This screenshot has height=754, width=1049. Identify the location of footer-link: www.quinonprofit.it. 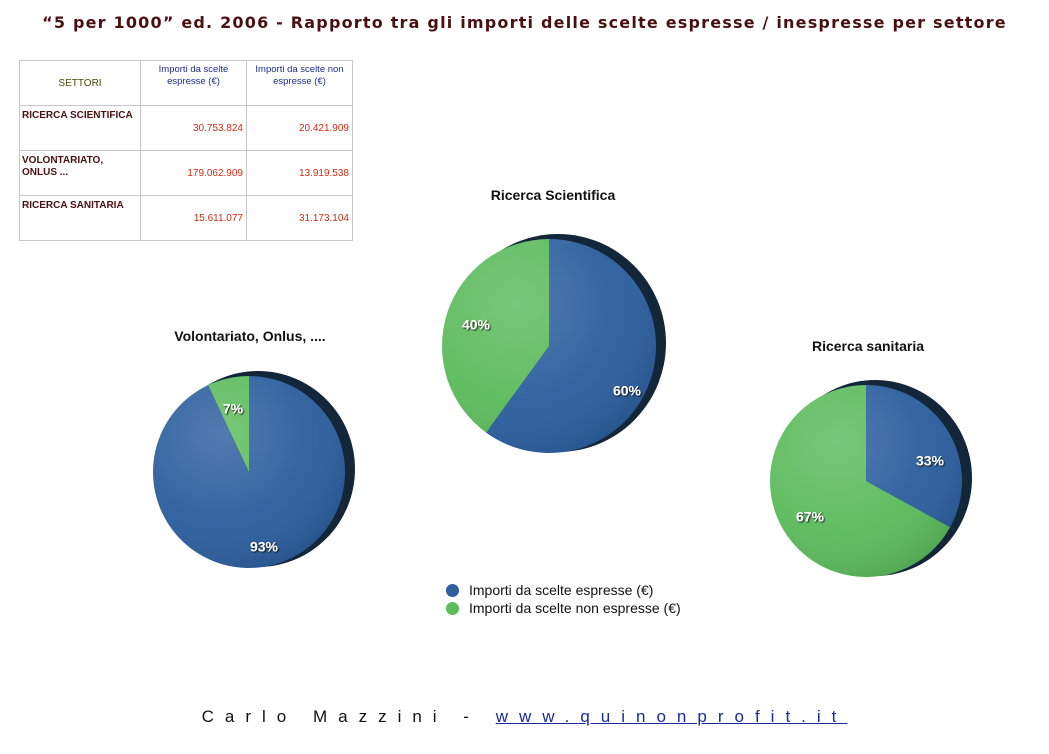
(671, 716).